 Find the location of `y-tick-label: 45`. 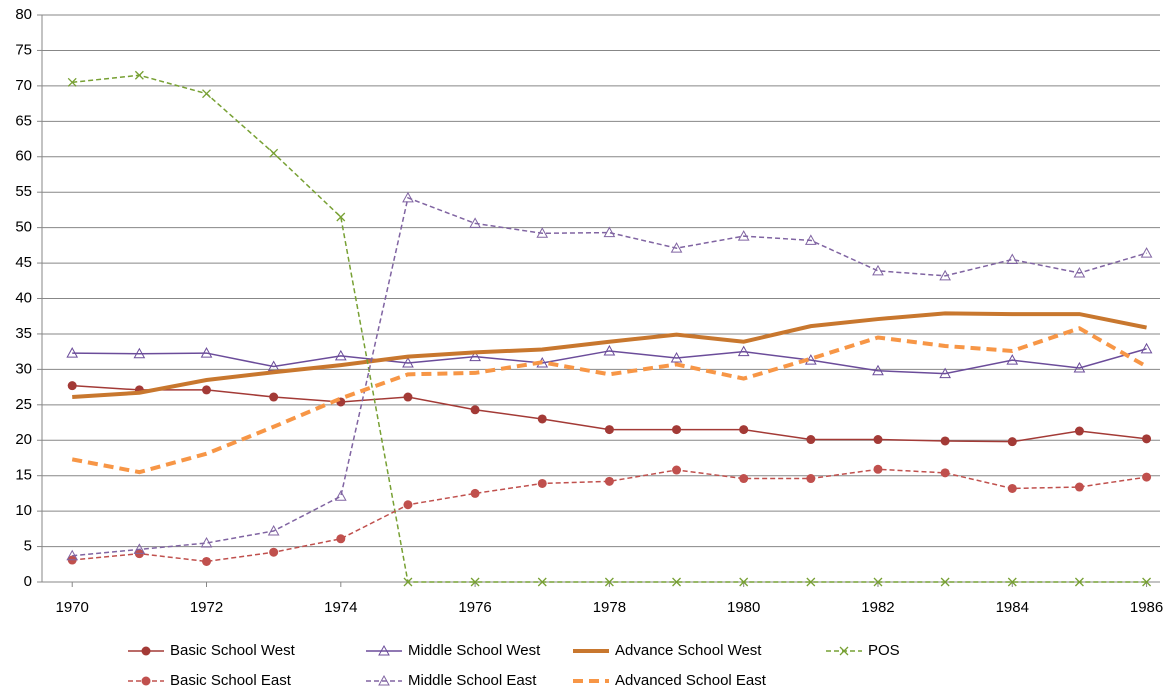

y-tick-label: 45 is located at coordinates (23, 262).